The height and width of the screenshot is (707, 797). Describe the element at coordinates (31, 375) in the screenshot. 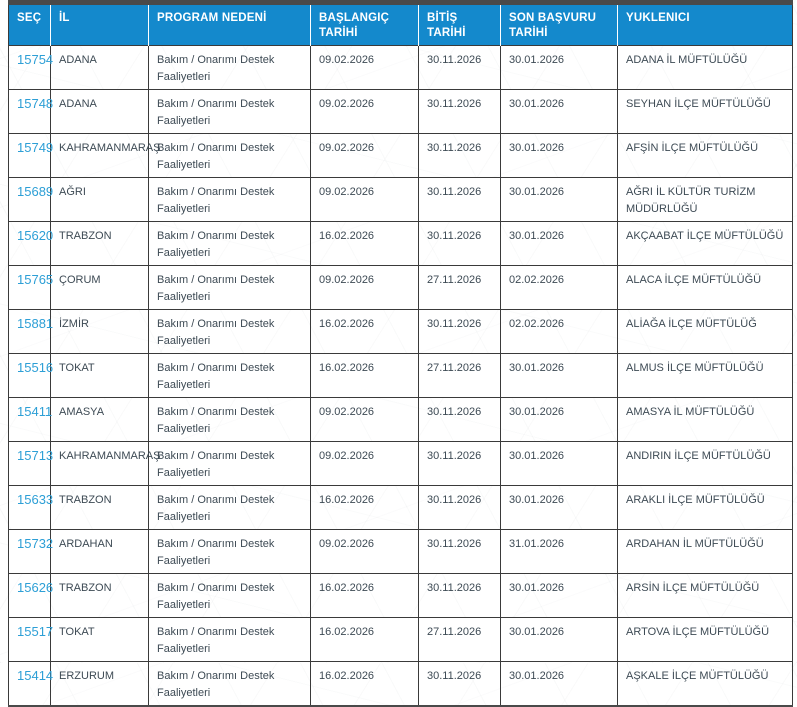

I see `cell-sec: 15516` at that location.